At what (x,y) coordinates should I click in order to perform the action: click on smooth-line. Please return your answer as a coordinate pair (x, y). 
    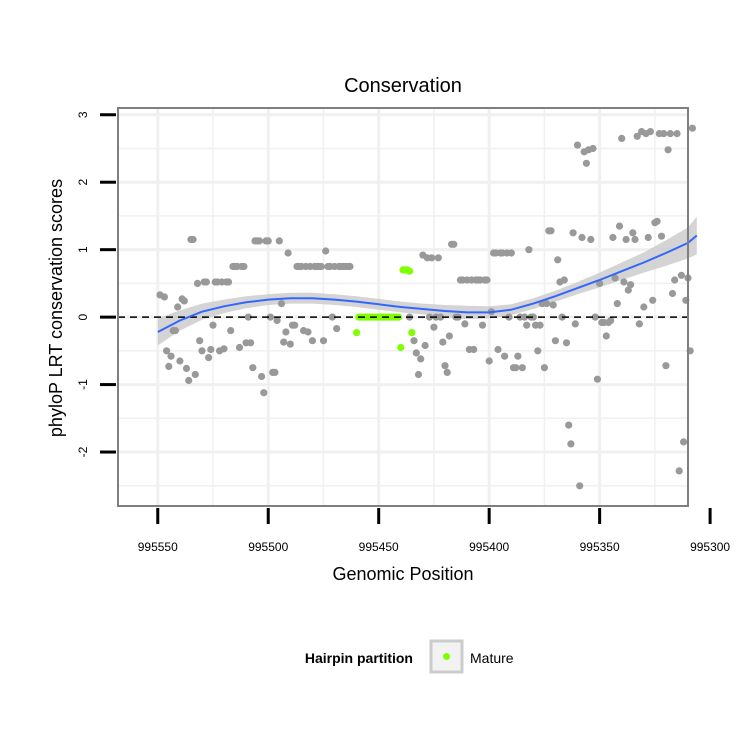
    Looking at the image, I should click on (427, 283).